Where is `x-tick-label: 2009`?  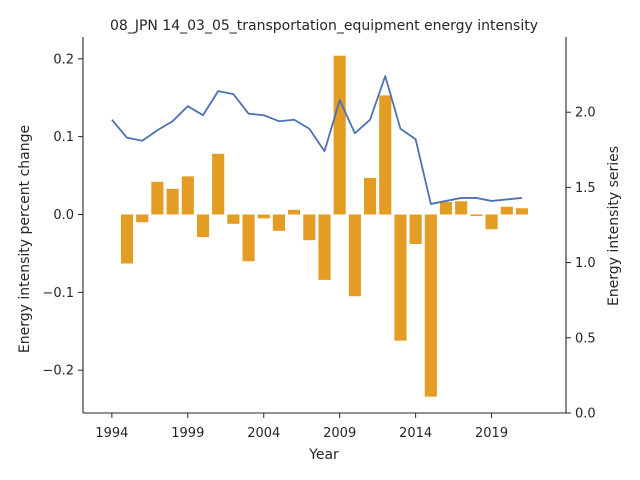
x-tick-label: 2009 is located at coordinates (339, 433).